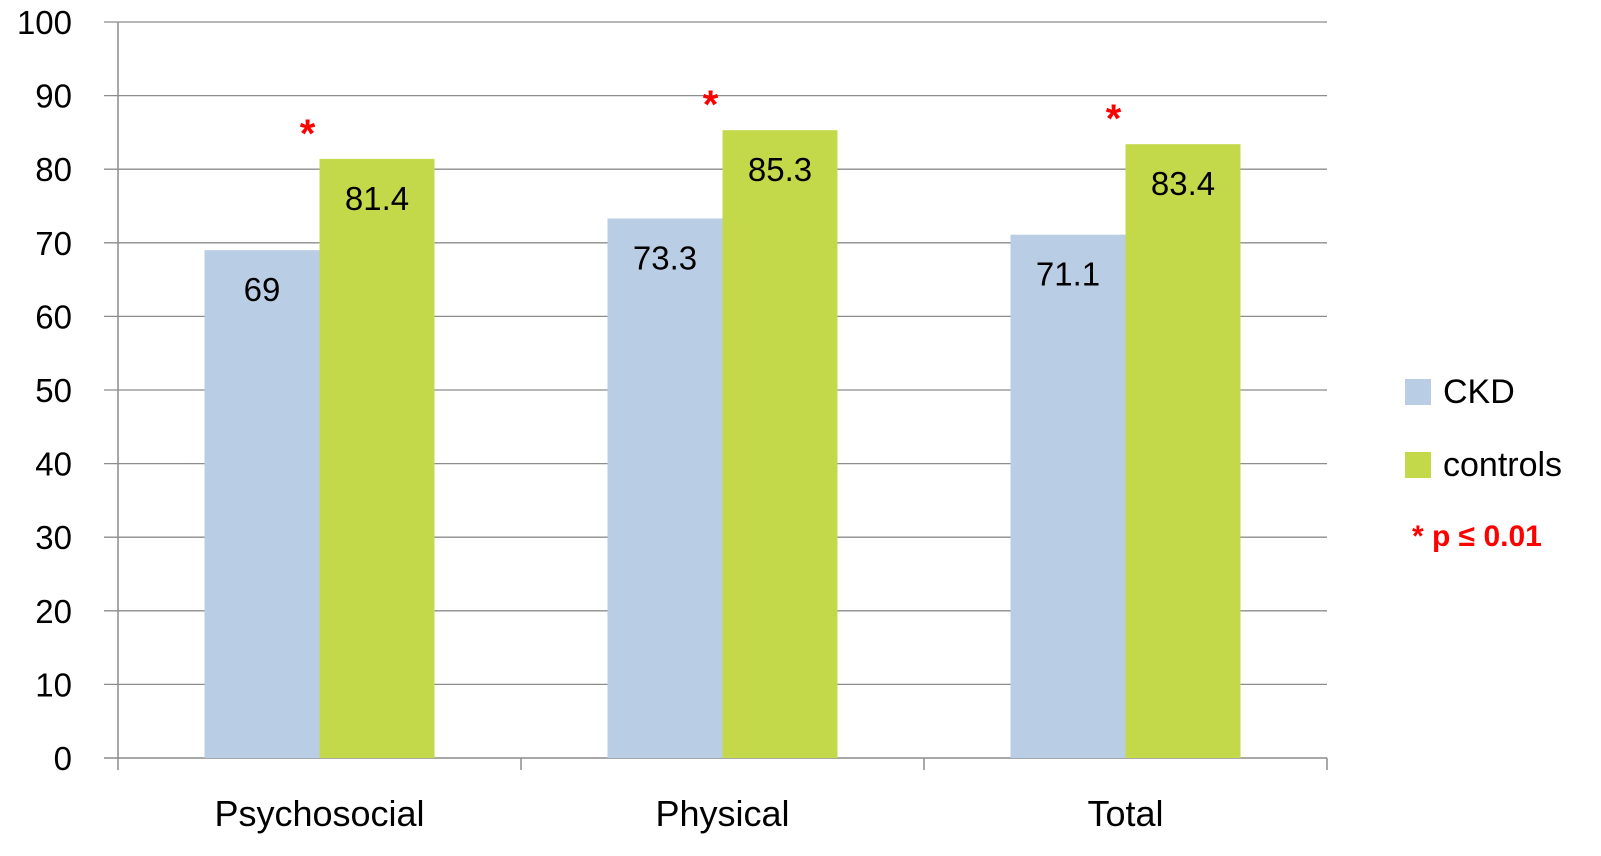 This screenshot has height=856, width=1601. What do you see at coordinates (665, 488) in the screenshot?
I see `bar-ckd-physical` at bounding box center [665, 488].